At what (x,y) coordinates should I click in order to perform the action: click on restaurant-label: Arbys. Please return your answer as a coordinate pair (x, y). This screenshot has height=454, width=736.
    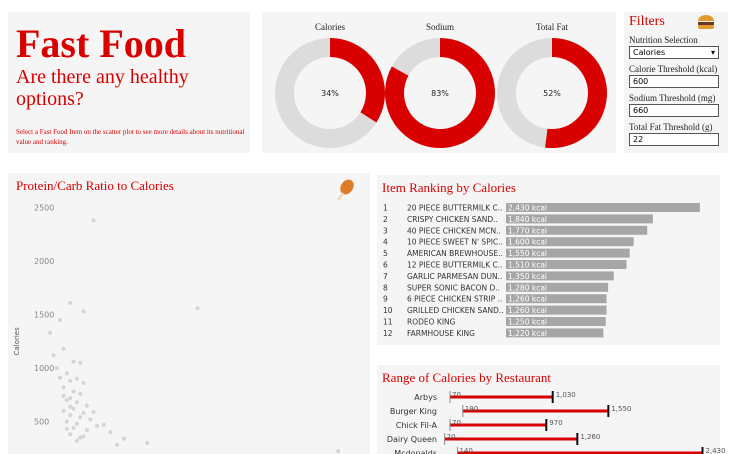
    Looking at the image, I should click on (425, 397).